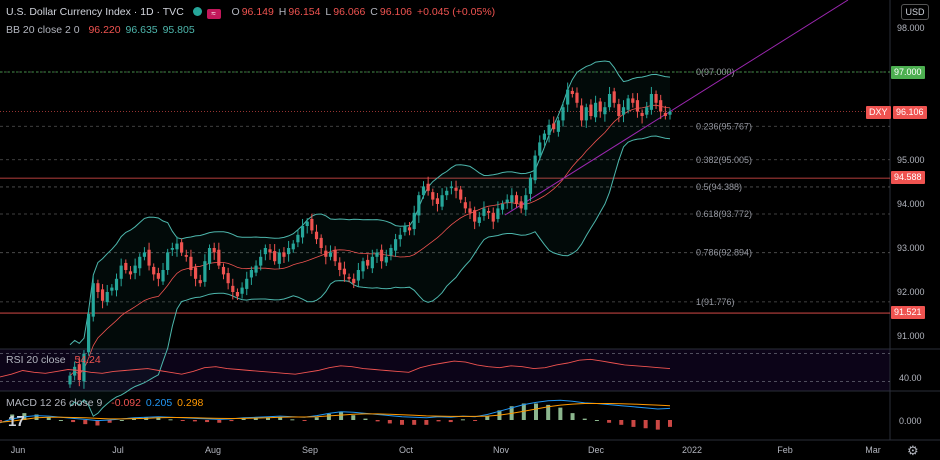 This screenshot has width=940, height=460. I want to click on last-price-tag: 96.106, so click(910, 112).